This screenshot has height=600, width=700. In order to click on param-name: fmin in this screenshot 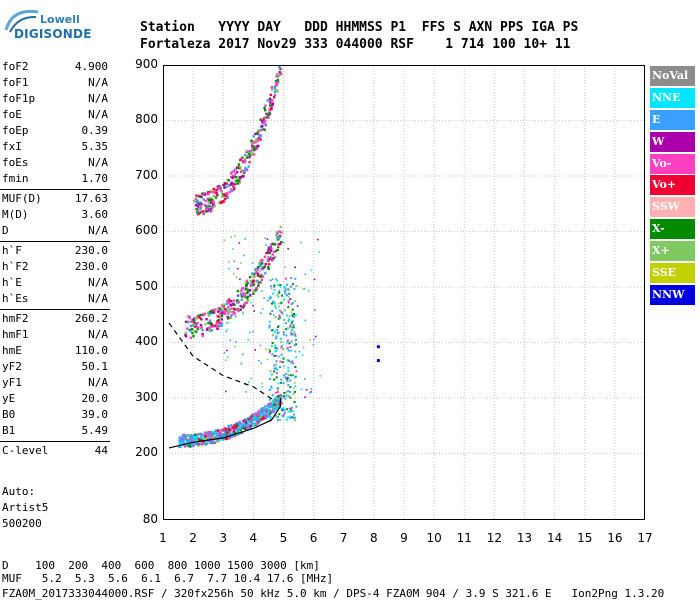, I will do `click(15, 178)`.